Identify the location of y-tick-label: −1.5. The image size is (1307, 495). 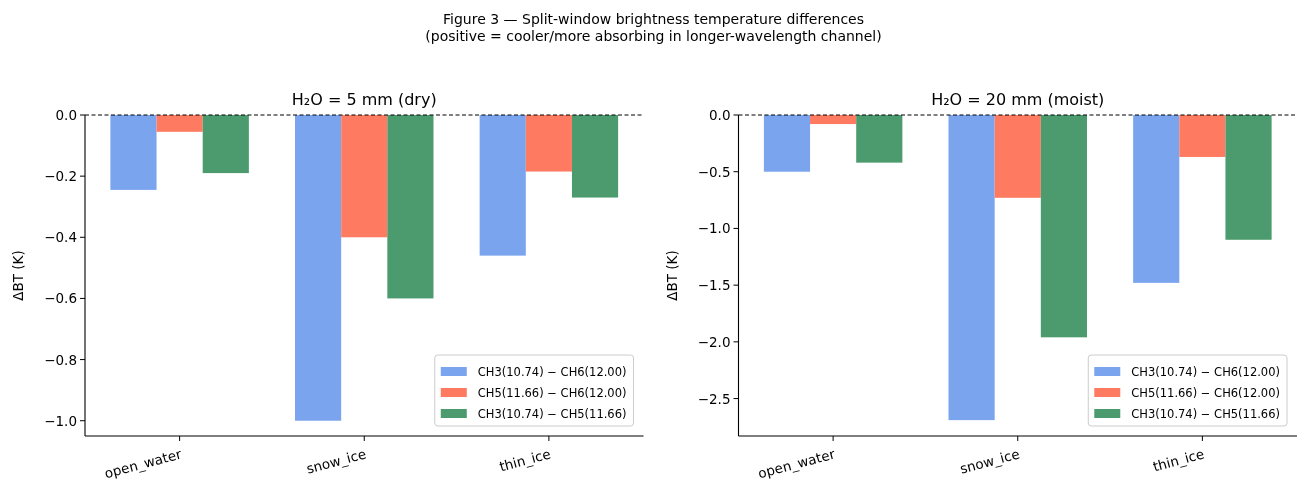
(714, 285).